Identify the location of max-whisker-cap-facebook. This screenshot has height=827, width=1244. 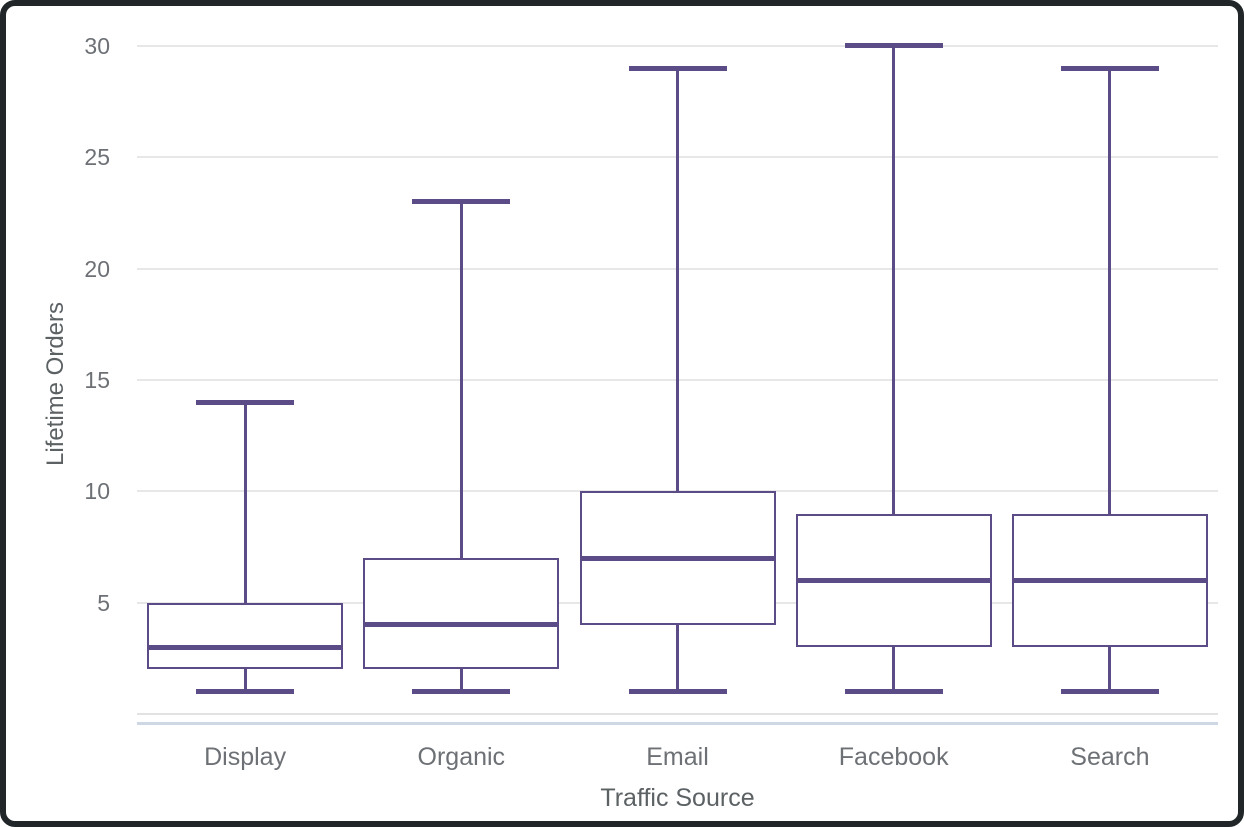
(893, 46).